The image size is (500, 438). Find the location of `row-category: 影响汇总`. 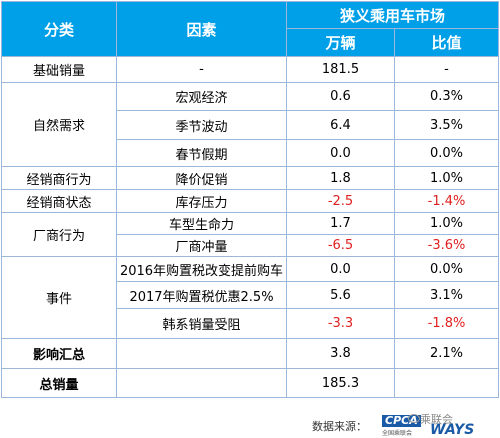

row-category: 影响汇总 is located at coordinates (59, 353).